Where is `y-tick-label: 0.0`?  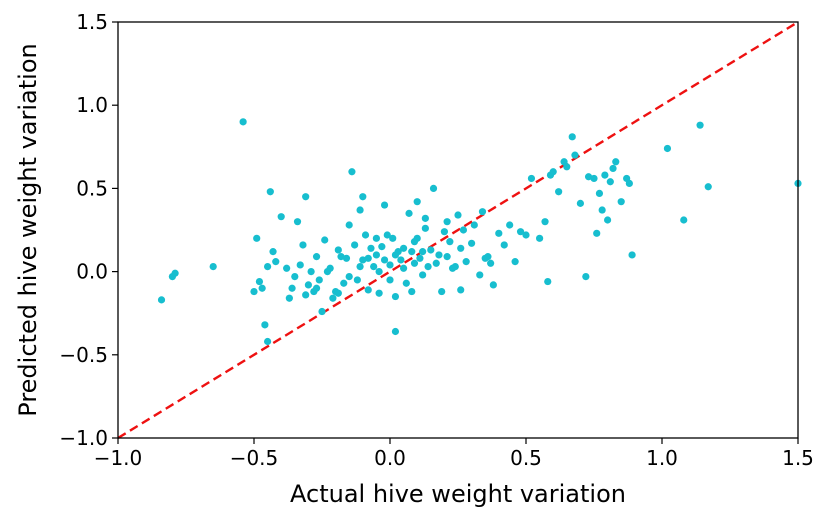 y-tick-label: 0.0 is located at coordinates (92, 272).